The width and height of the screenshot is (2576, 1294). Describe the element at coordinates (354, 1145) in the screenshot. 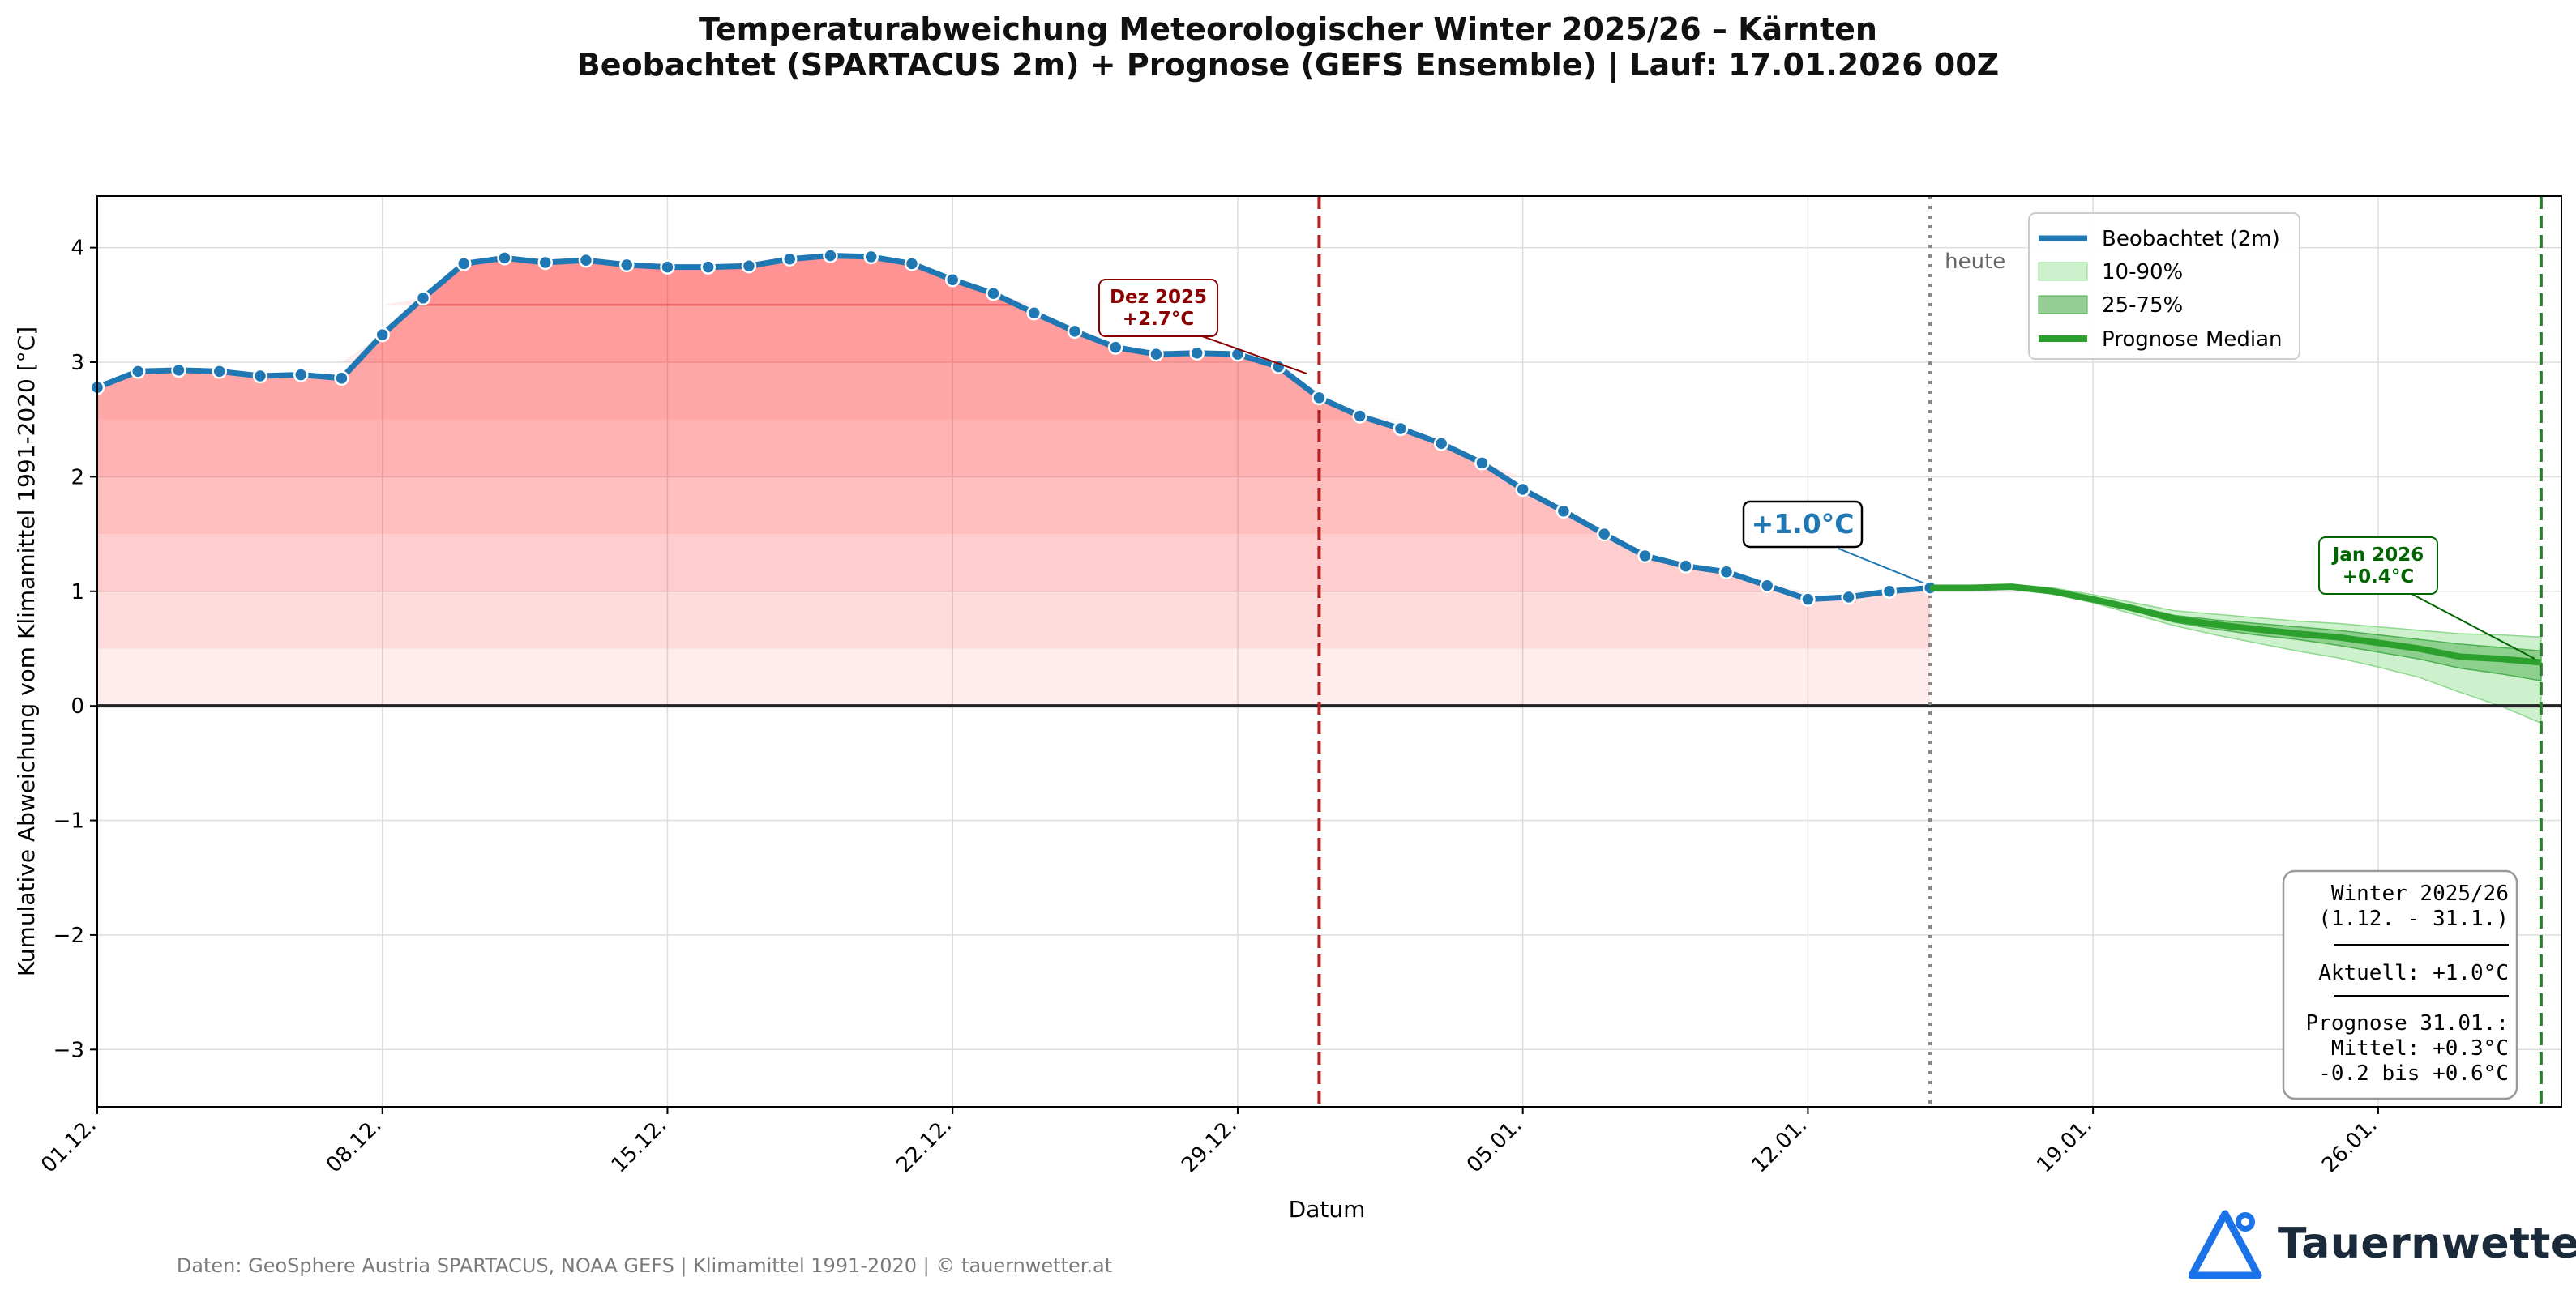

I see `x-tick-label: 08.12.` at that location.